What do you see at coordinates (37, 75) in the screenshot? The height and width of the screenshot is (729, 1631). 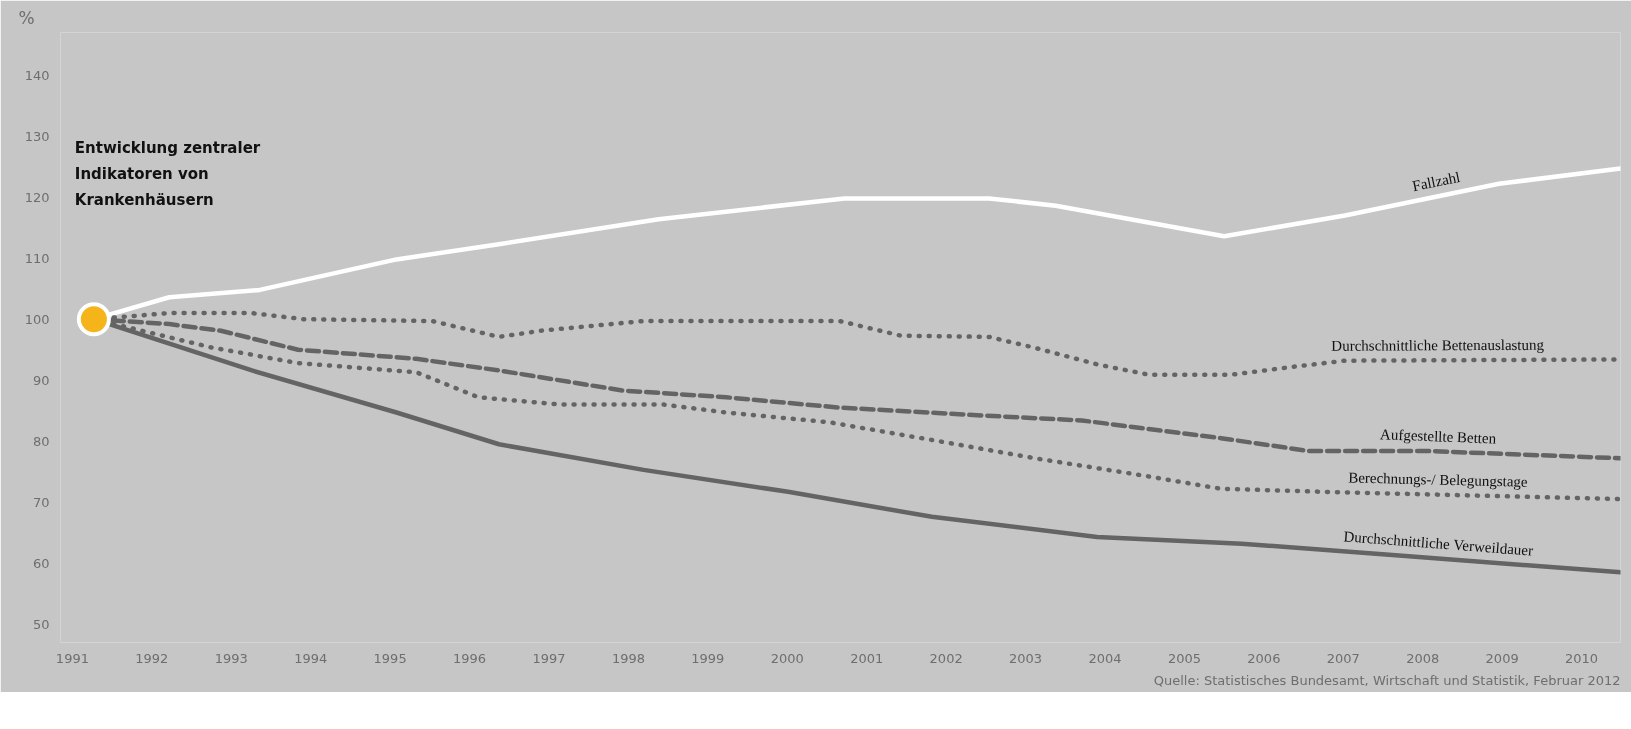 I see `y-tick-label: 140` at bounding box center [37, 75].